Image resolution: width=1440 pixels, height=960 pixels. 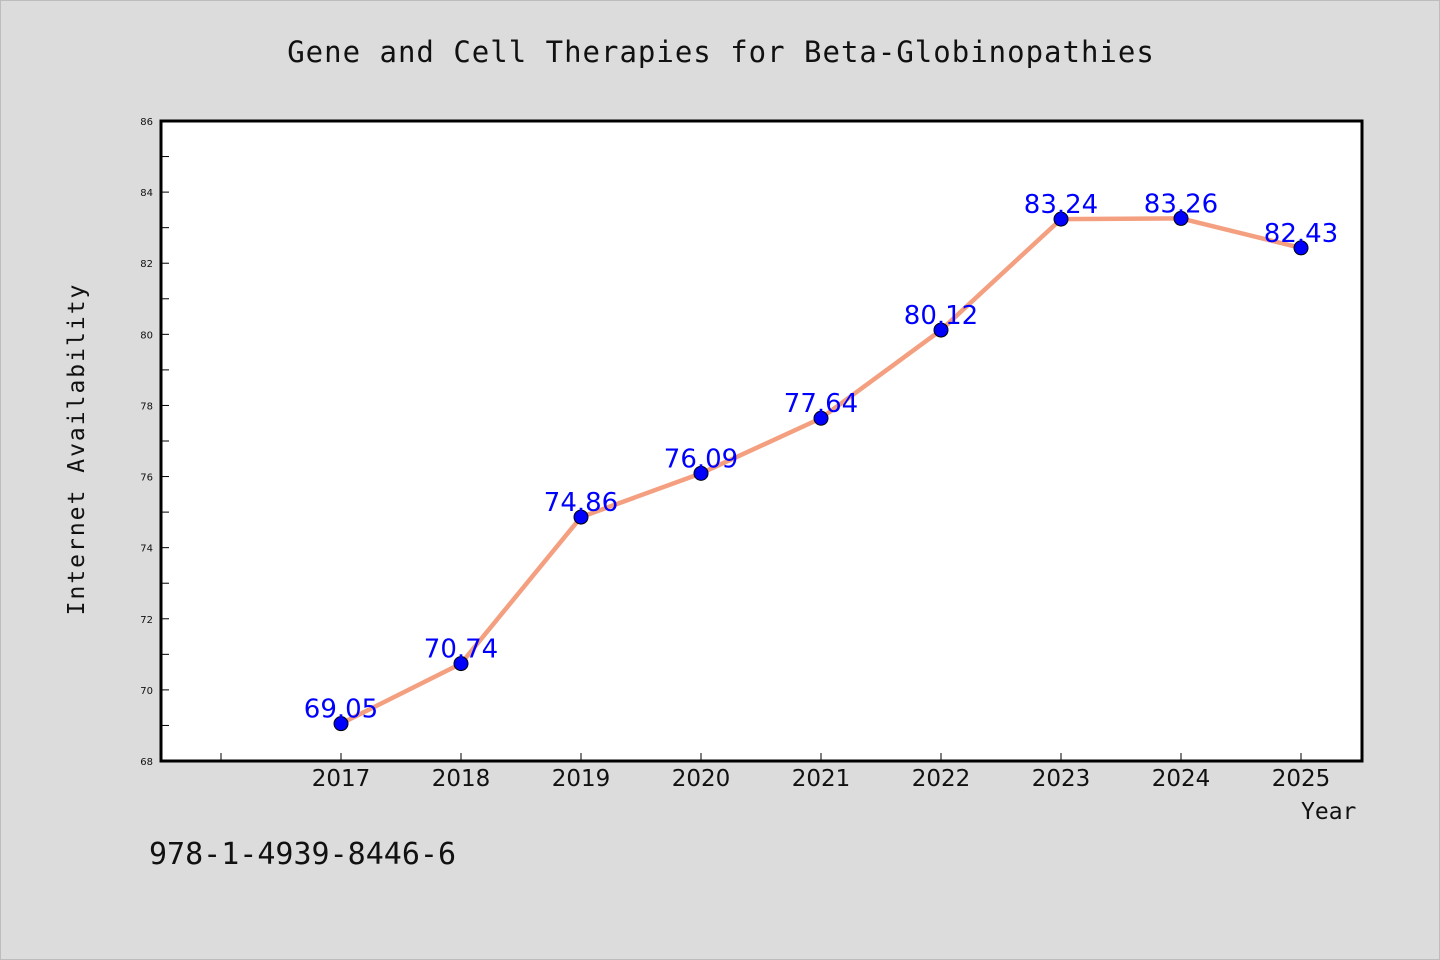 I want to click on x-tick-label: 2025, so click(x=1301, y=779).